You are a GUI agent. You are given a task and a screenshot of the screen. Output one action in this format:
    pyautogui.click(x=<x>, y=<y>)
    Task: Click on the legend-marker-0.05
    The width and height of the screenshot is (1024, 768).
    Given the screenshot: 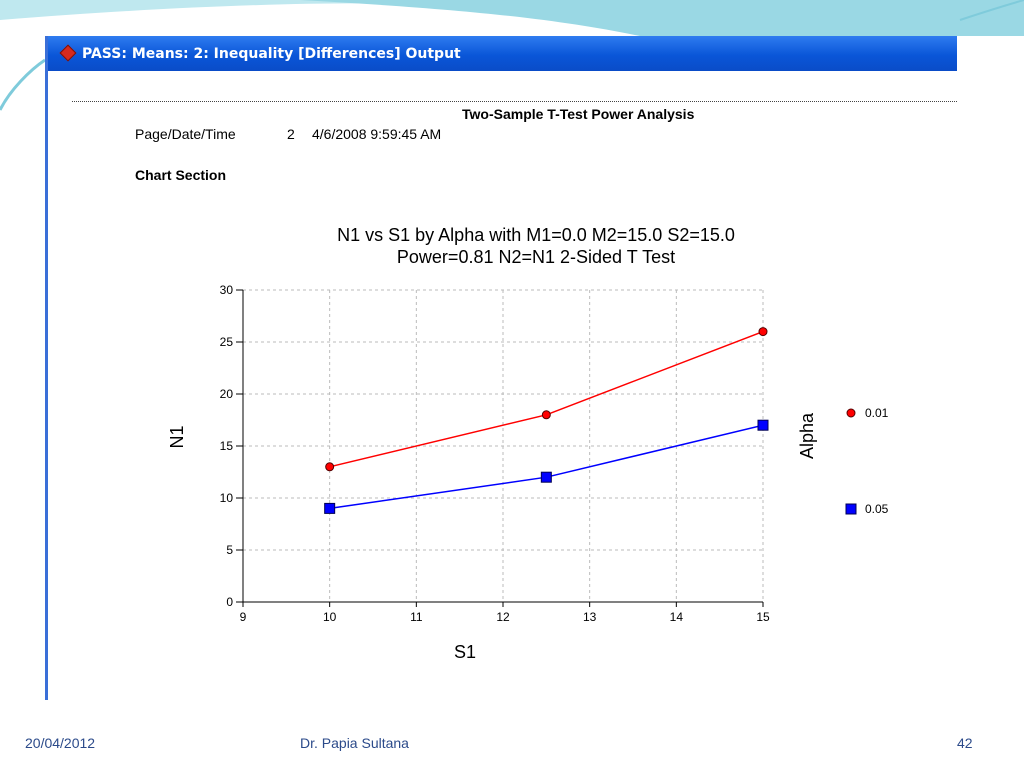 What is the action you would take?
    pyautogui.click(x=851, y=509)
    